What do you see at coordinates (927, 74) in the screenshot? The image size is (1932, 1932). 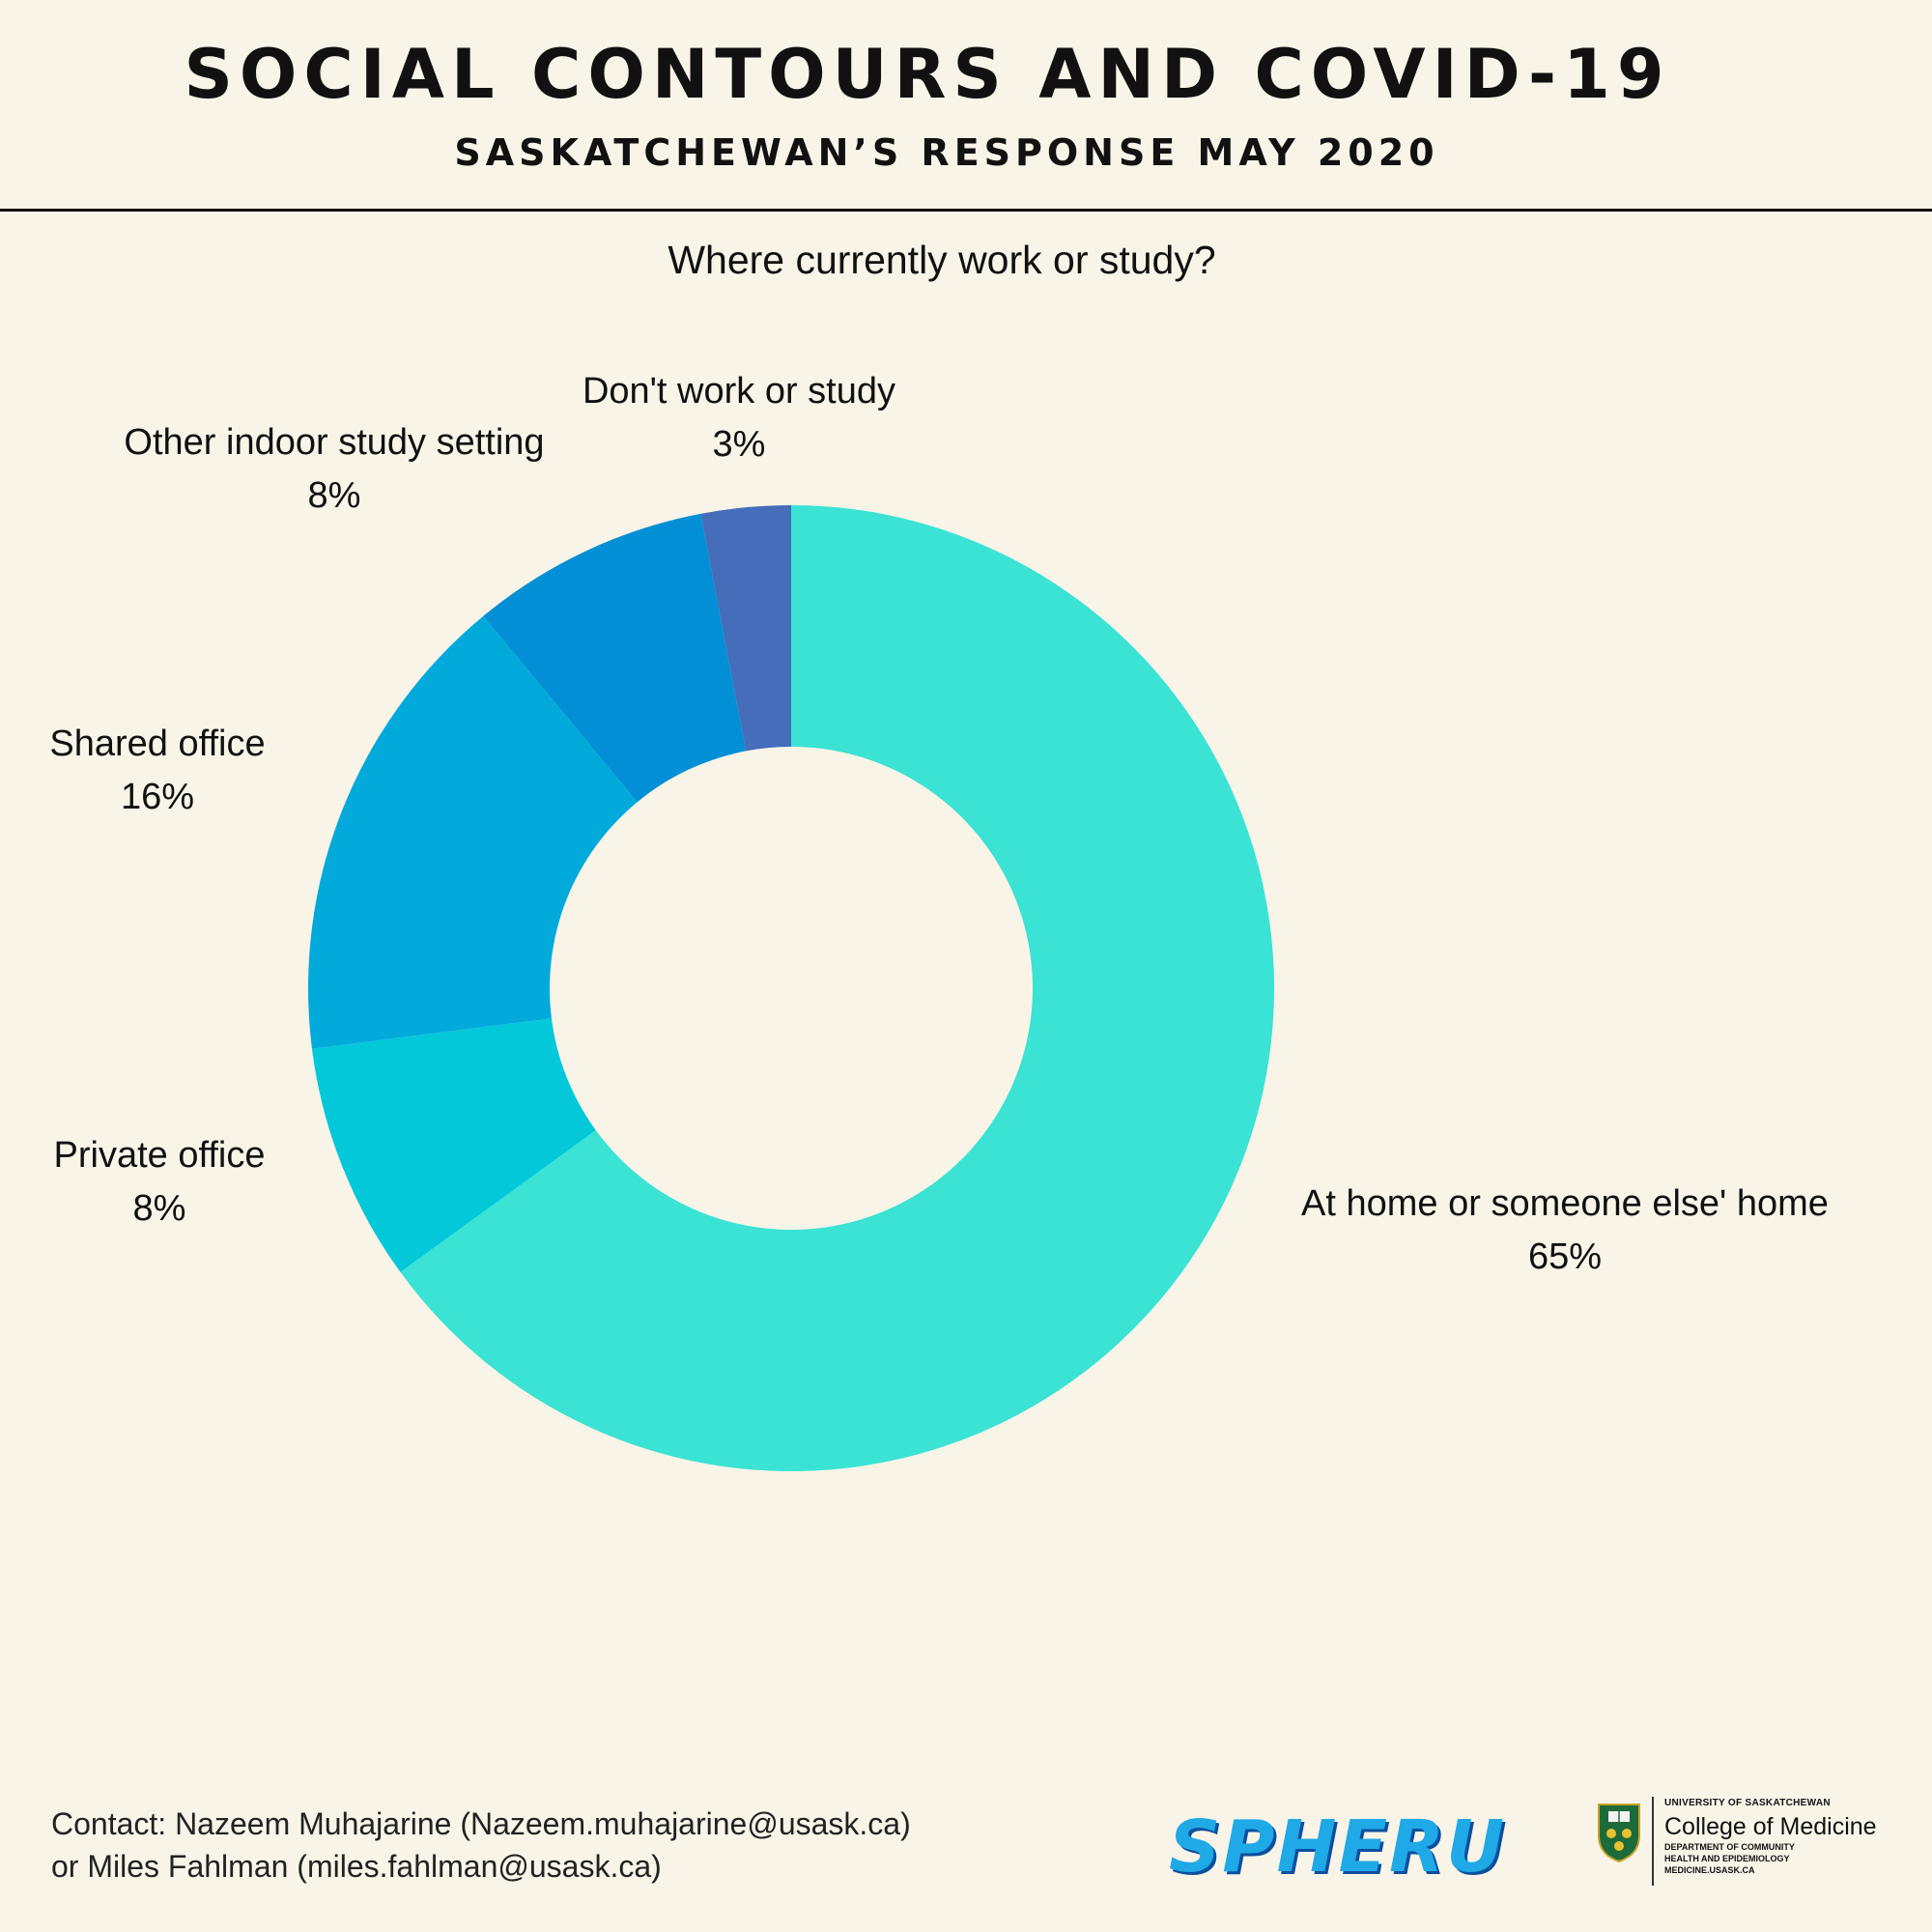 I see `page-title: SOCIAL CONTOURS AND COVID-19` at bounding box center [927, 74].